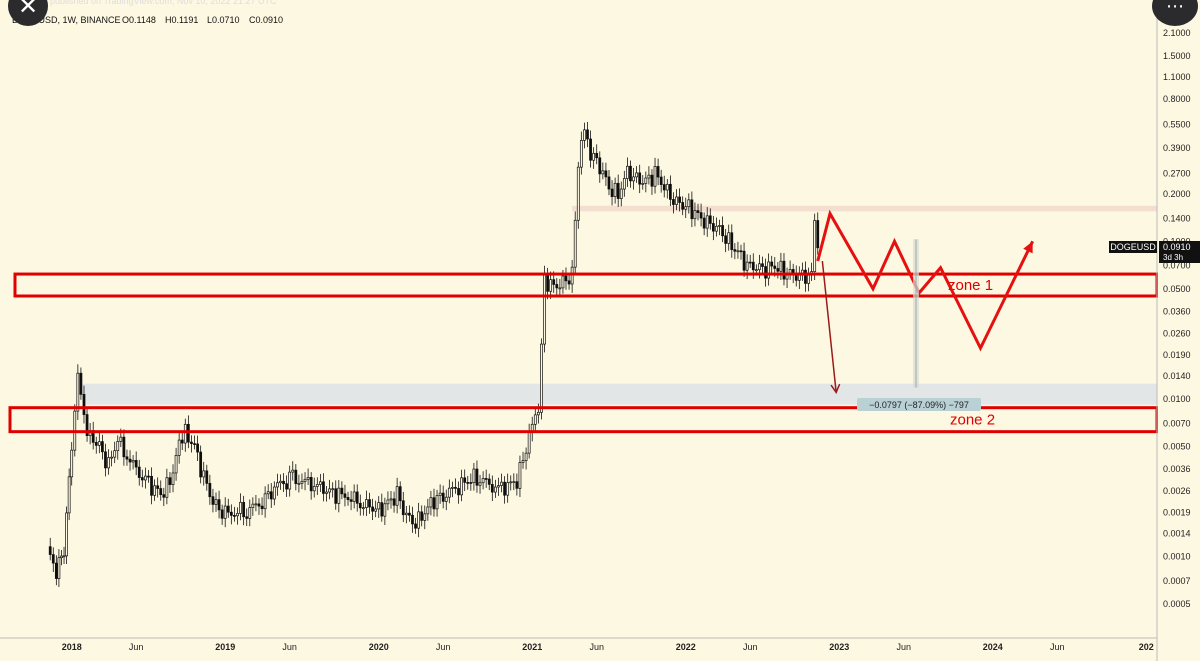 The height and width of the screenshot is (661, 1200). I want to click on projection-arrowhead, so click(1028, 247).